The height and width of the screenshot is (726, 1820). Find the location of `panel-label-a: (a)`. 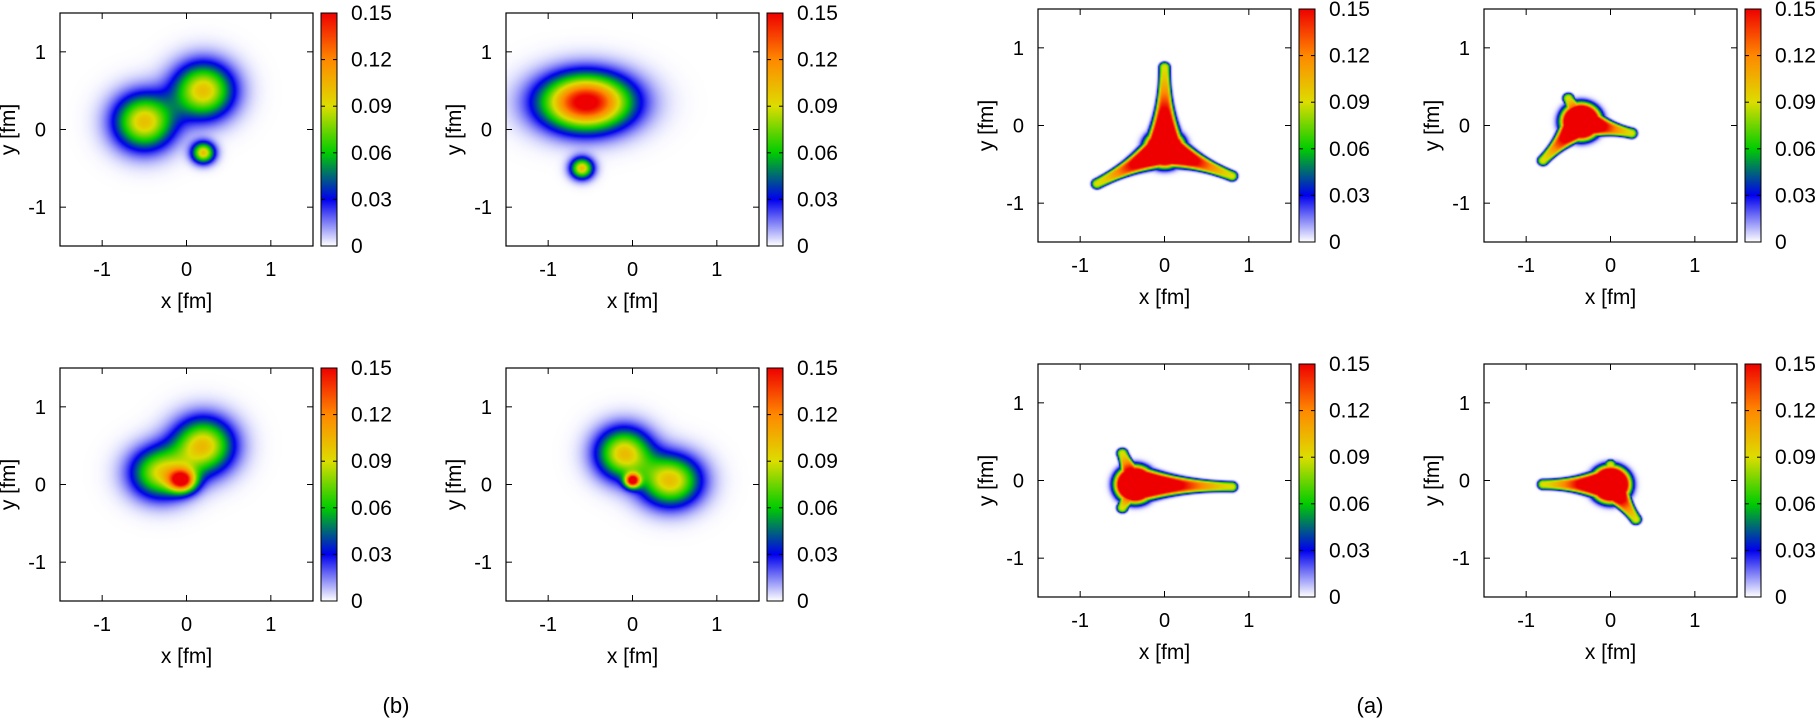

panel-label-a: (a) is located at coordinates (1370, 705).